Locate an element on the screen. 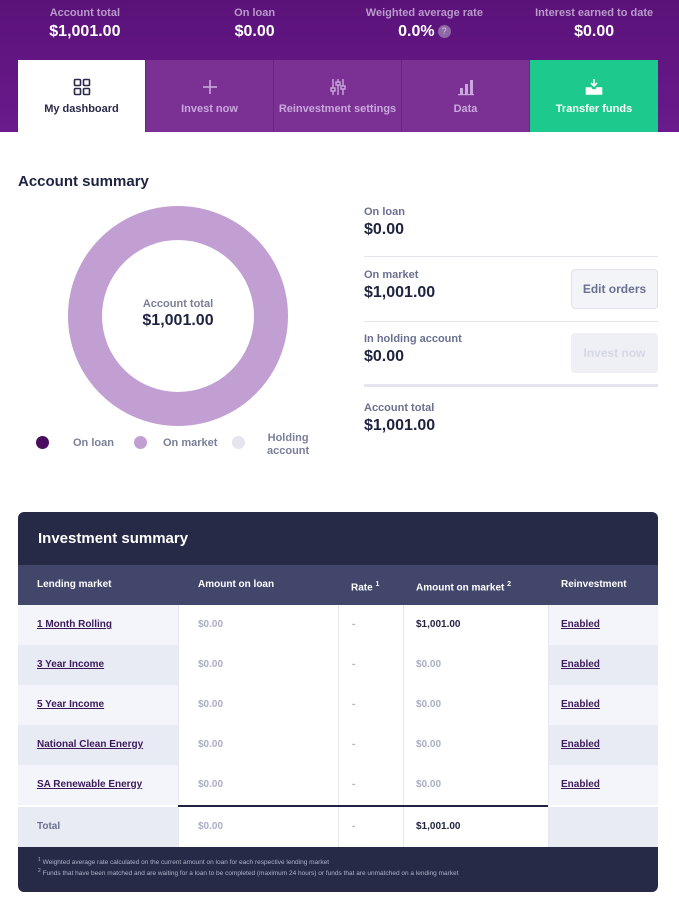 This screenshot has width=679, height=915. header-amount-on-loan: Amount on loan is located at coordinates (236, 584).